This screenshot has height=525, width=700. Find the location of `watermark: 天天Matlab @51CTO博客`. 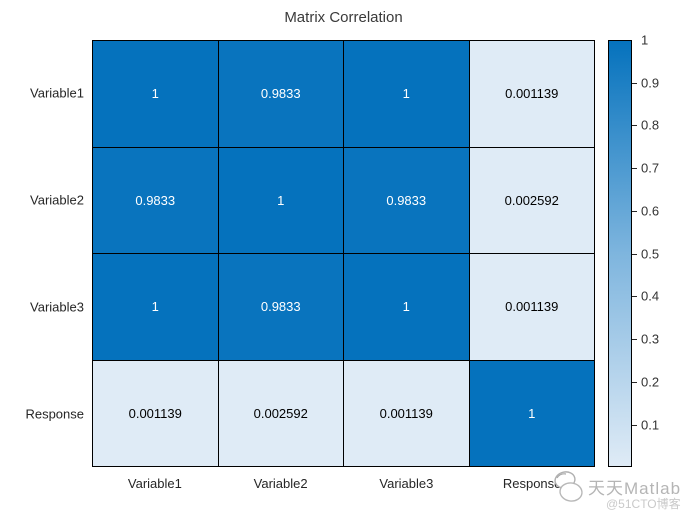

watermark: 天天Matlab @51CTO博客 is located at coordinates (624, 494).